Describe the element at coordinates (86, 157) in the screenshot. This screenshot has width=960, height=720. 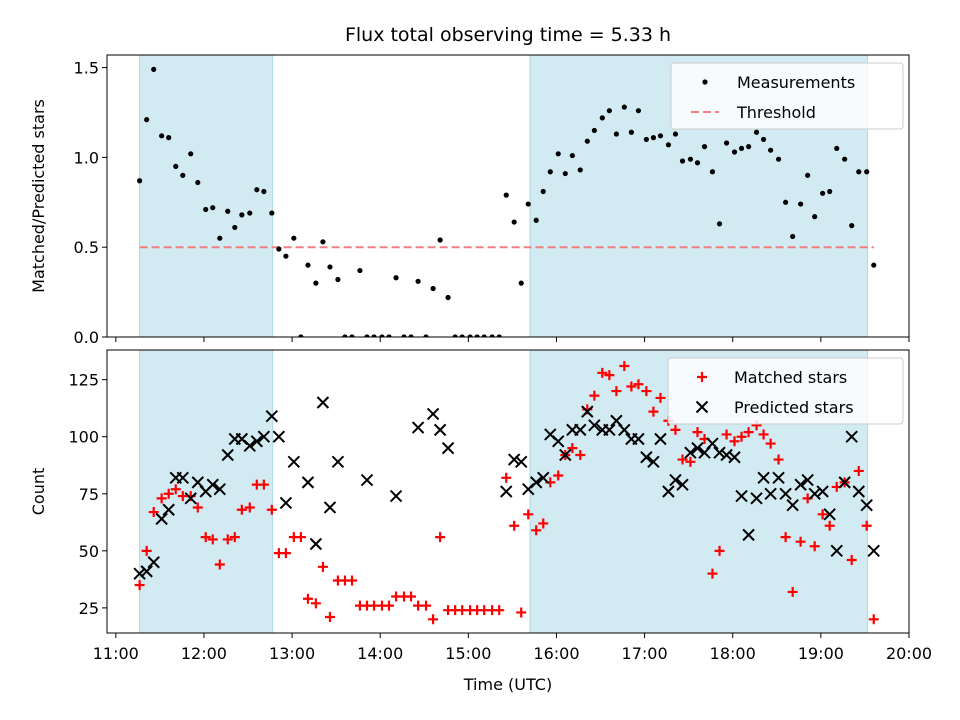
I see `y-tick-label: 1.0` at that location.